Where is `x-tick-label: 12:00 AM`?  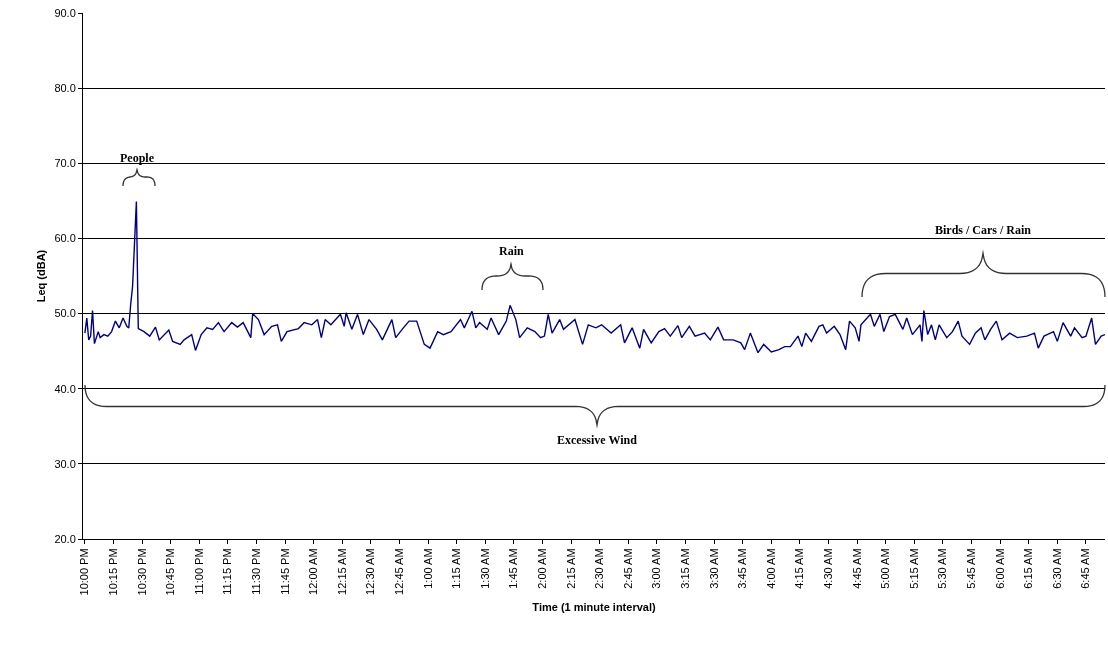 x-tick-label: 12:00 AM is located at coordinates (313, 571).